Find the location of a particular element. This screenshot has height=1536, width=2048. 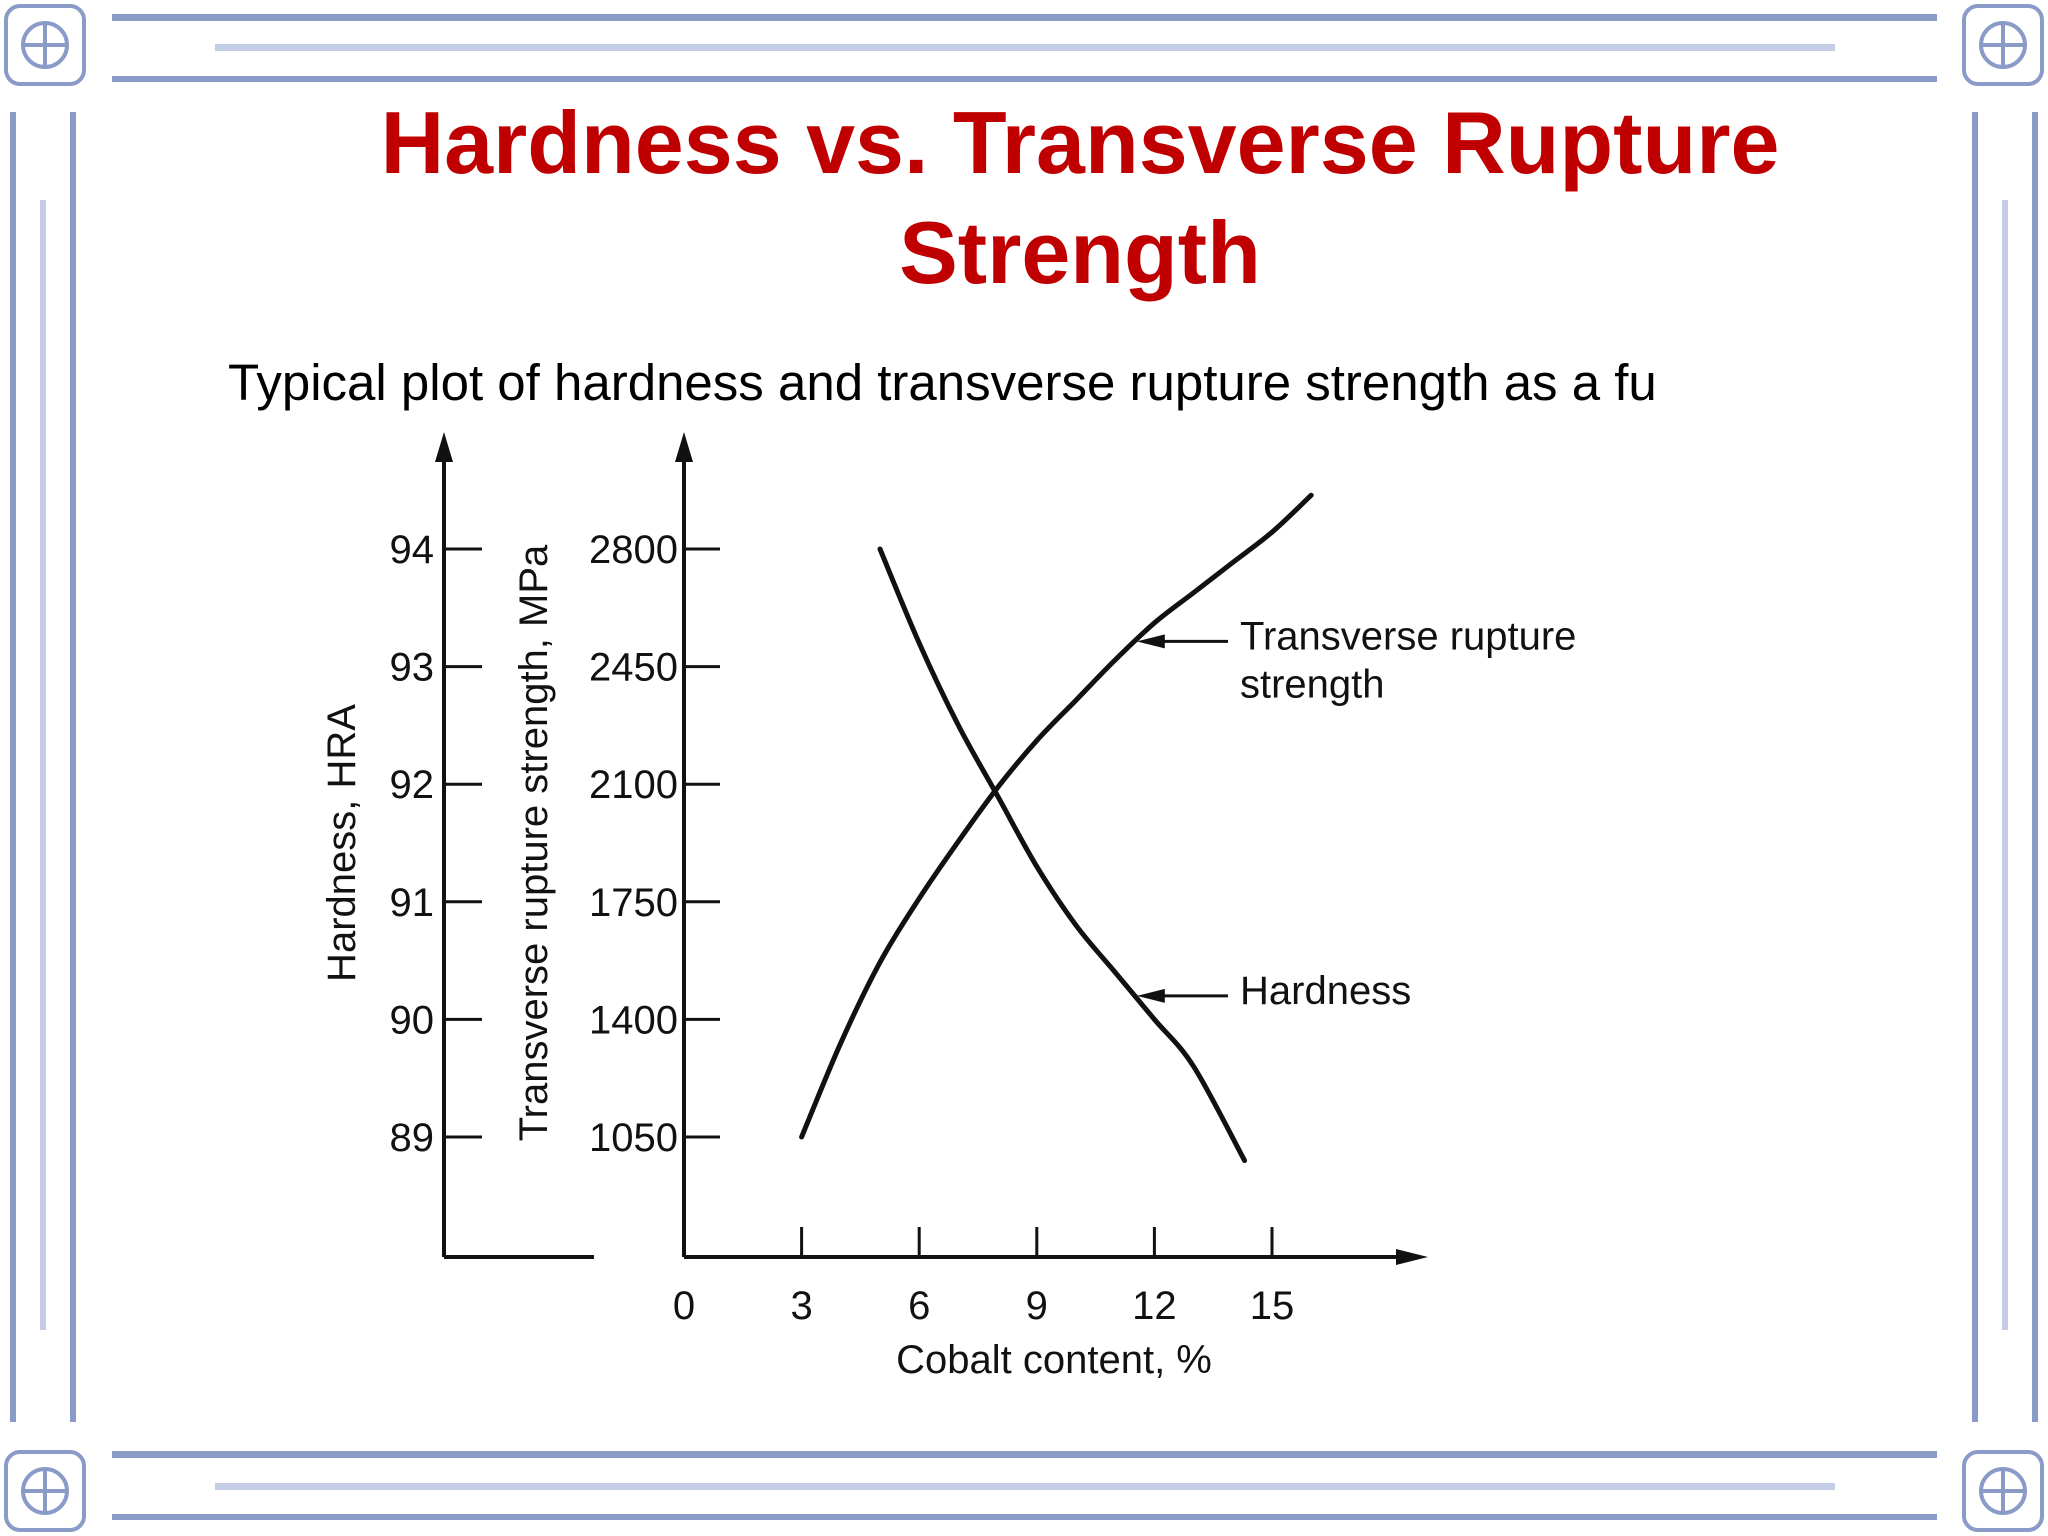

hardness-tick-label: 91 is located at coordinates (412, 903).